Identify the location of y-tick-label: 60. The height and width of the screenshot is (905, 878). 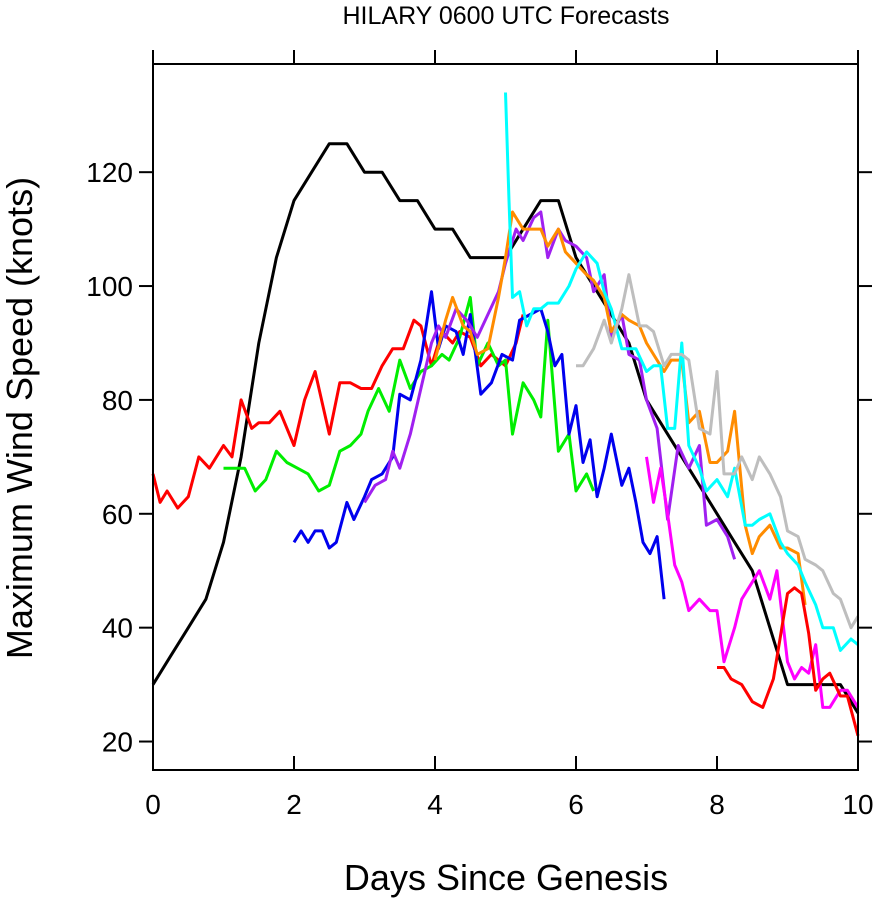
(117, 514).